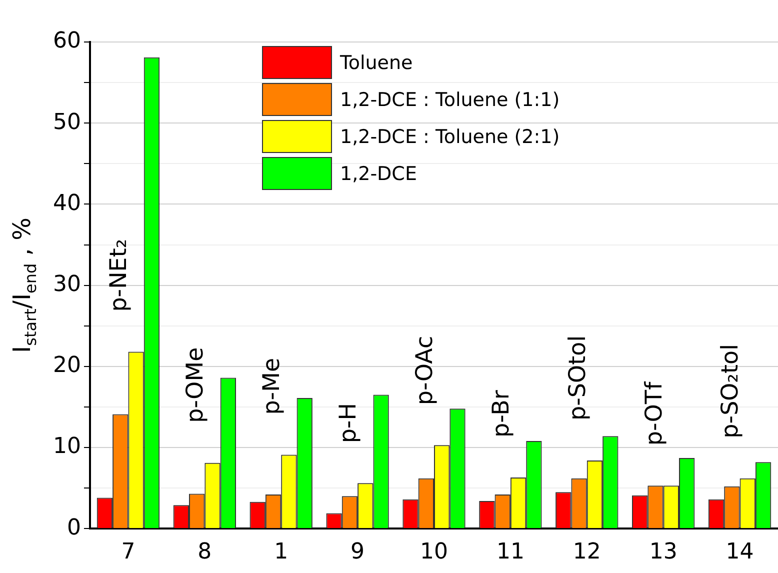  I want to click on y-tick-label: 20, so click(66, 365).